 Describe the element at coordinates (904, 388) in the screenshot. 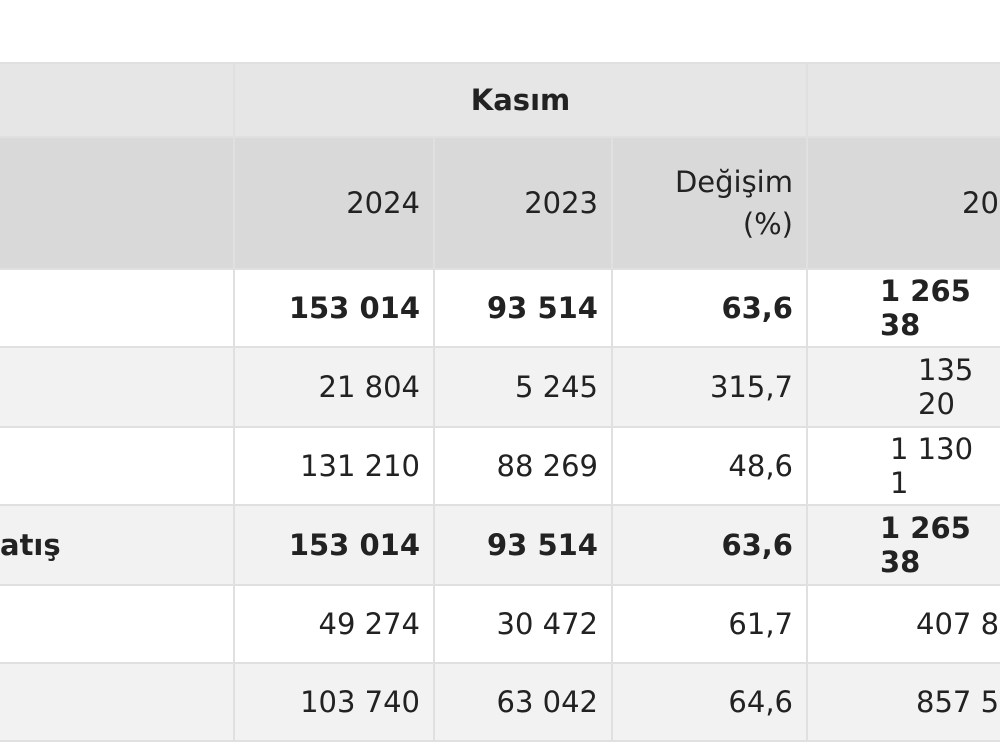

I see `data-cell: 135 20` at that location.